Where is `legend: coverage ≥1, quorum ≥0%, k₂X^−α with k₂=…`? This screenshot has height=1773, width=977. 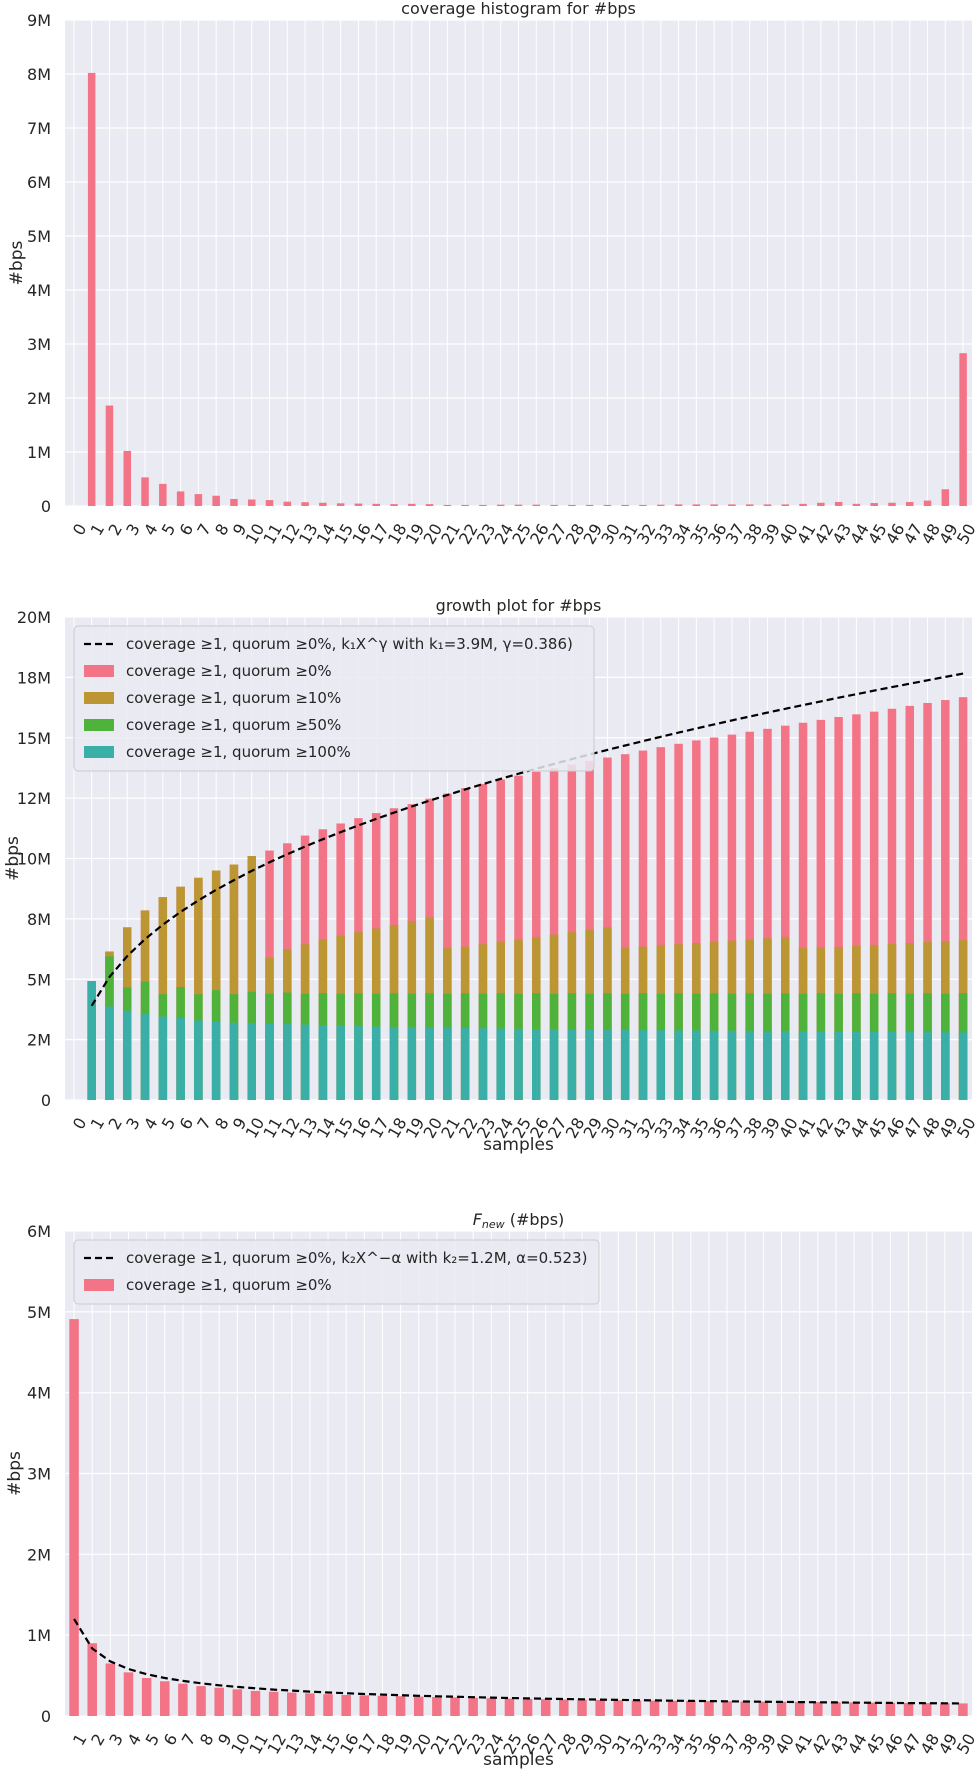 legend: coverage ≥1, quorum ≥0%, k₂X^−α with k₂=… is located at coordinates (336, 1272).